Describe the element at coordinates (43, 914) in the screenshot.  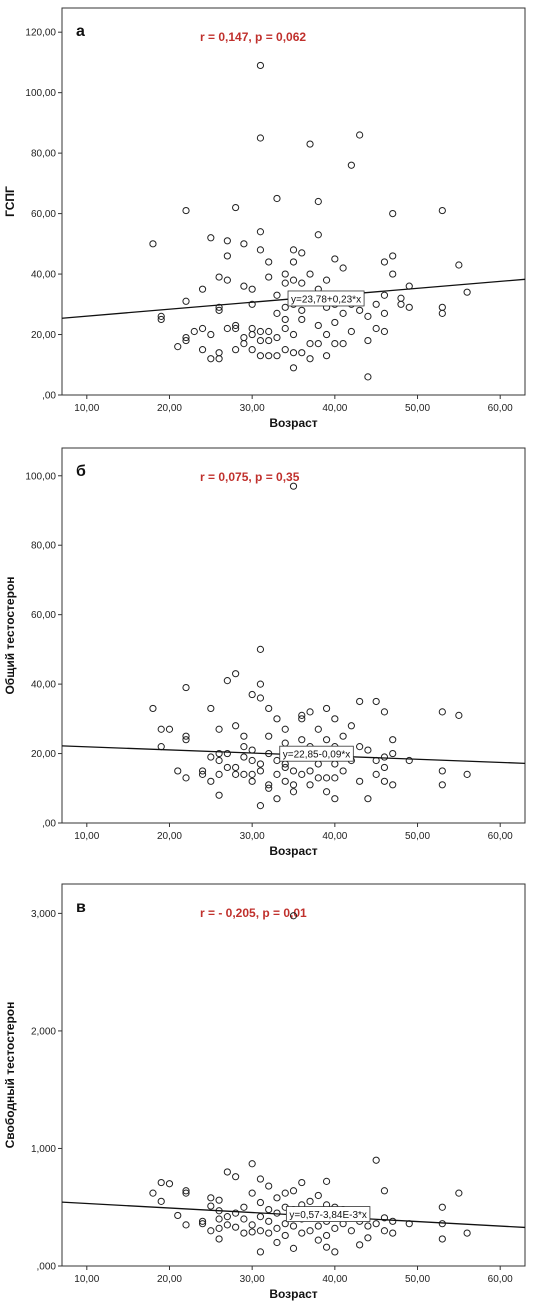
I see `y-tick-label: 3,000` at that location.